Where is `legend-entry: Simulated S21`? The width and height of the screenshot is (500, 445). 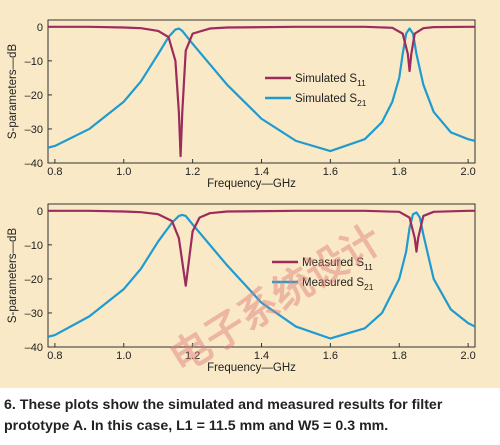
legend-entry: Simulated S21 is located at coordinates (331, 100).